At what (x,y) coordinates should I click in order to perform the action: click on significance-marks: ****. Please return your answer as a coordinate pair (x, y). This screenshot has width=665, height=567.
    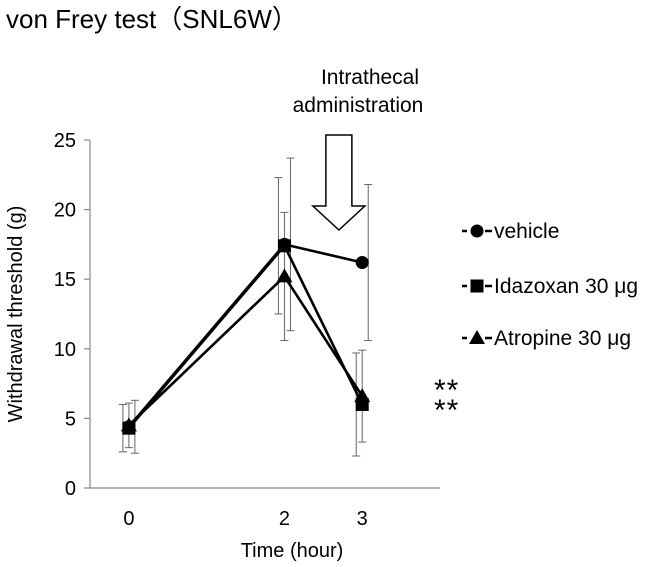
    Looking at the image, I should click on (446, 400).